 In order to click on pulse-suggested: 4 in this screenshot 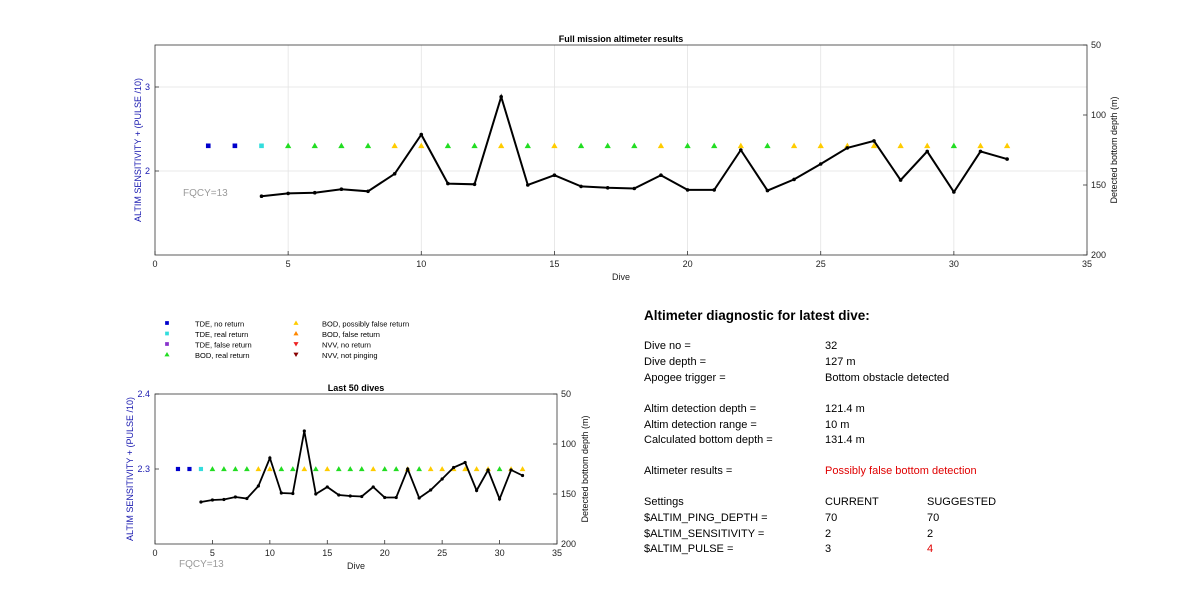, I will do `click(930, 549)`.